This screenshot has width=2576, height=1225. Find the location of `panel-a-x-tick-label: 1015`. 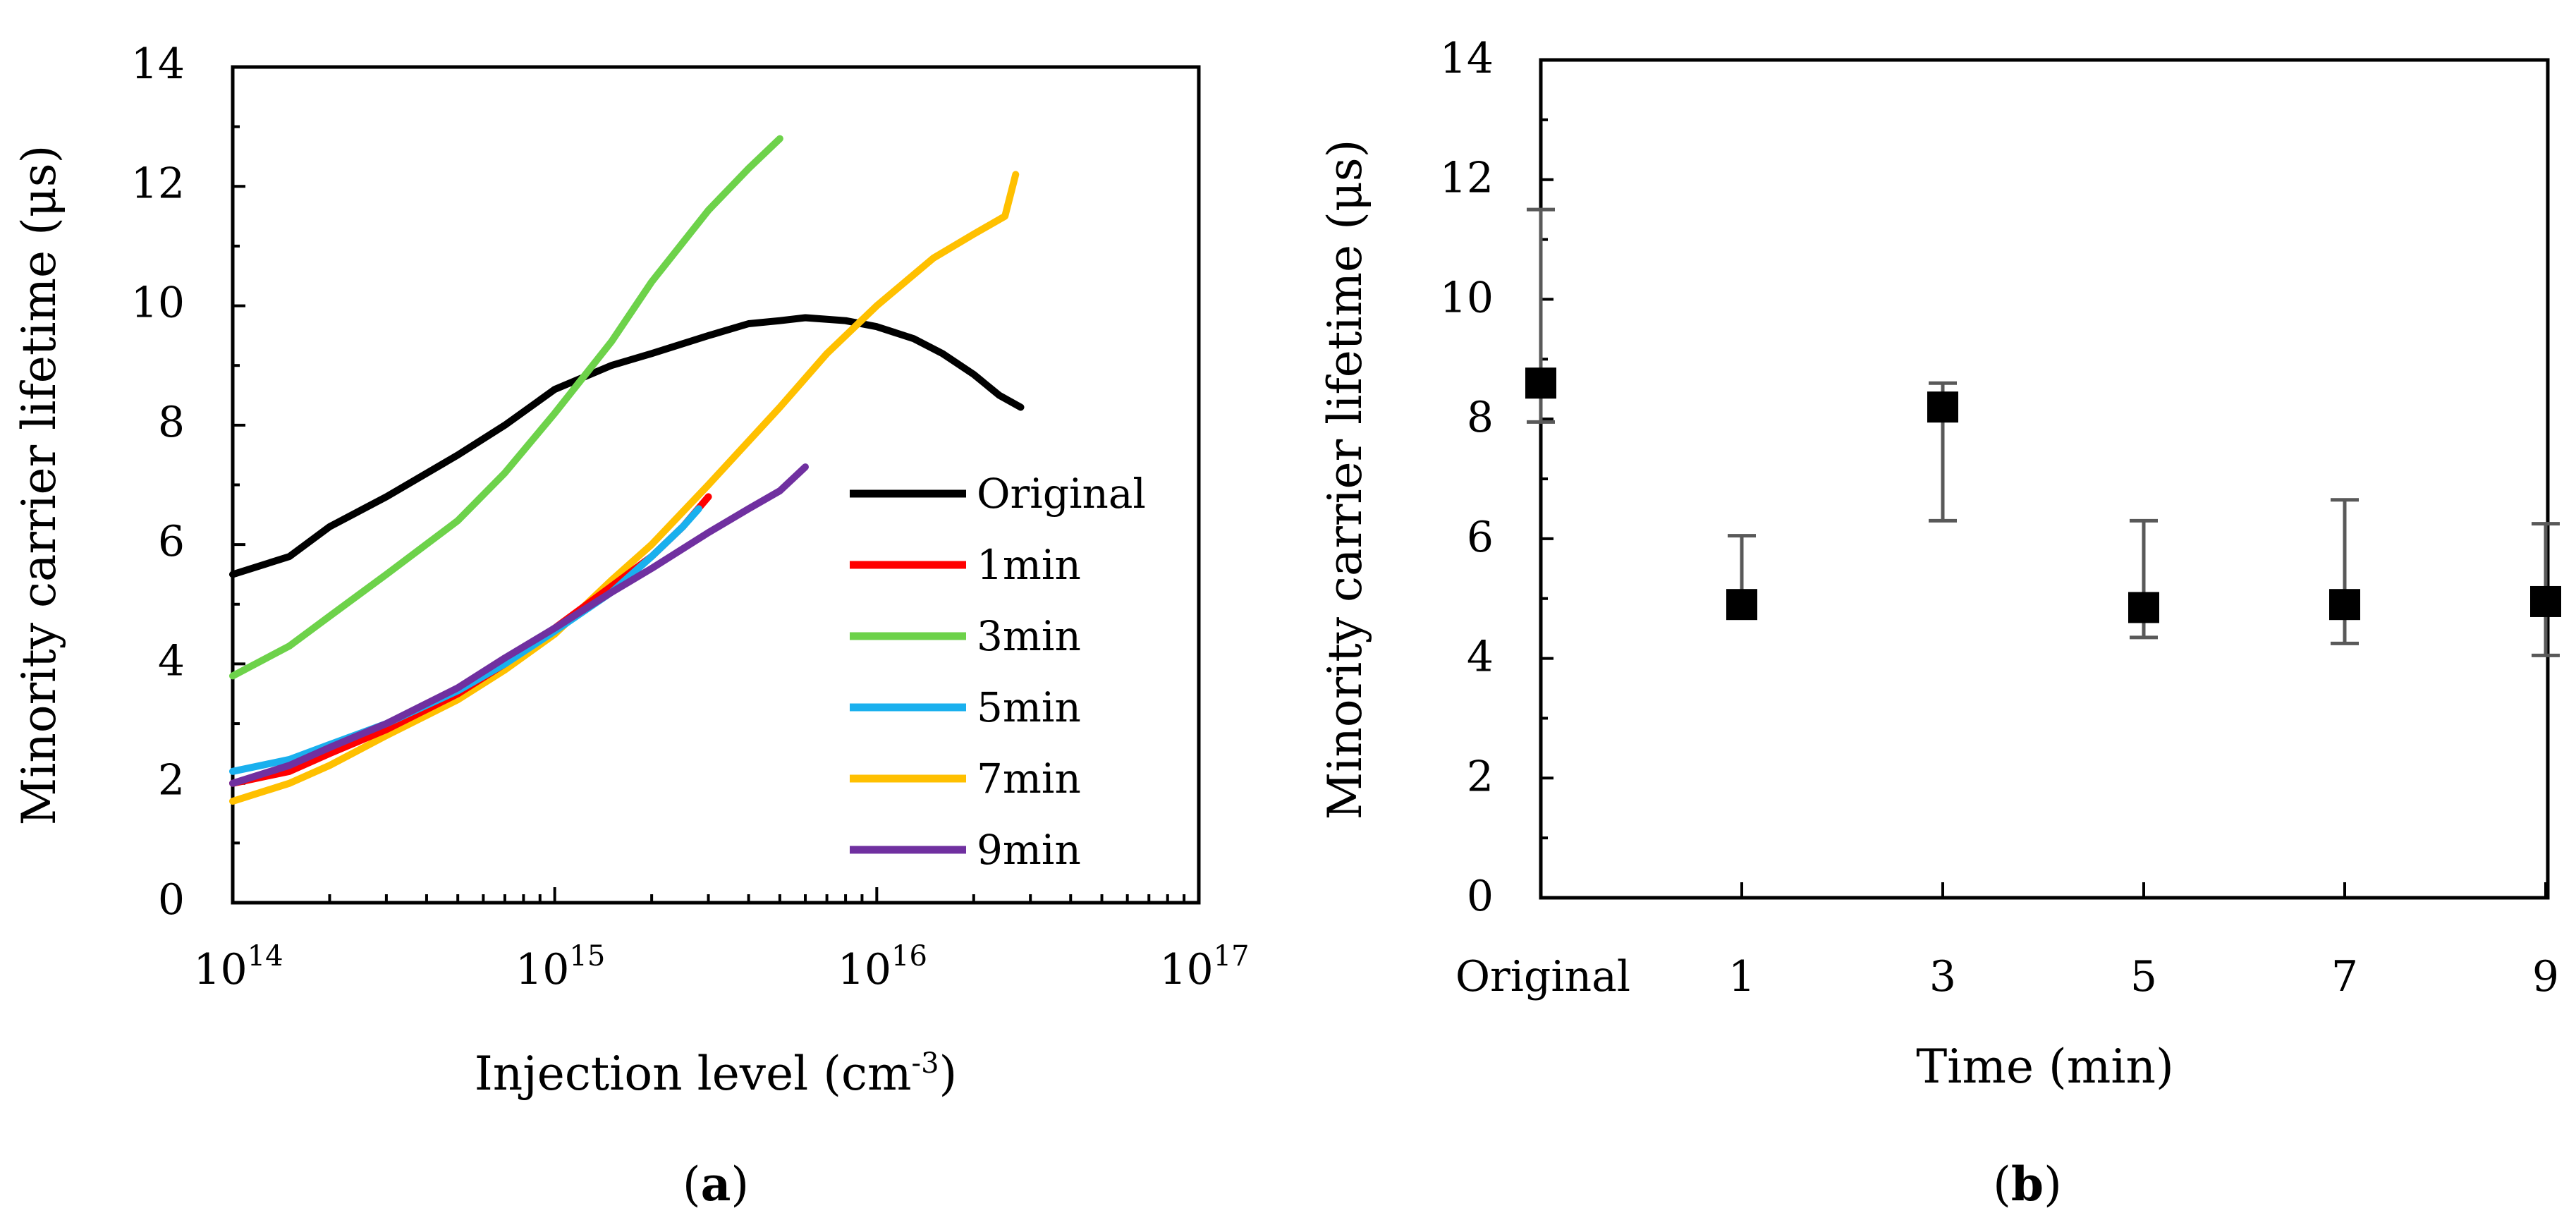

panel-a-x-tick-label: 1015 is located at coordinates (560, 967).